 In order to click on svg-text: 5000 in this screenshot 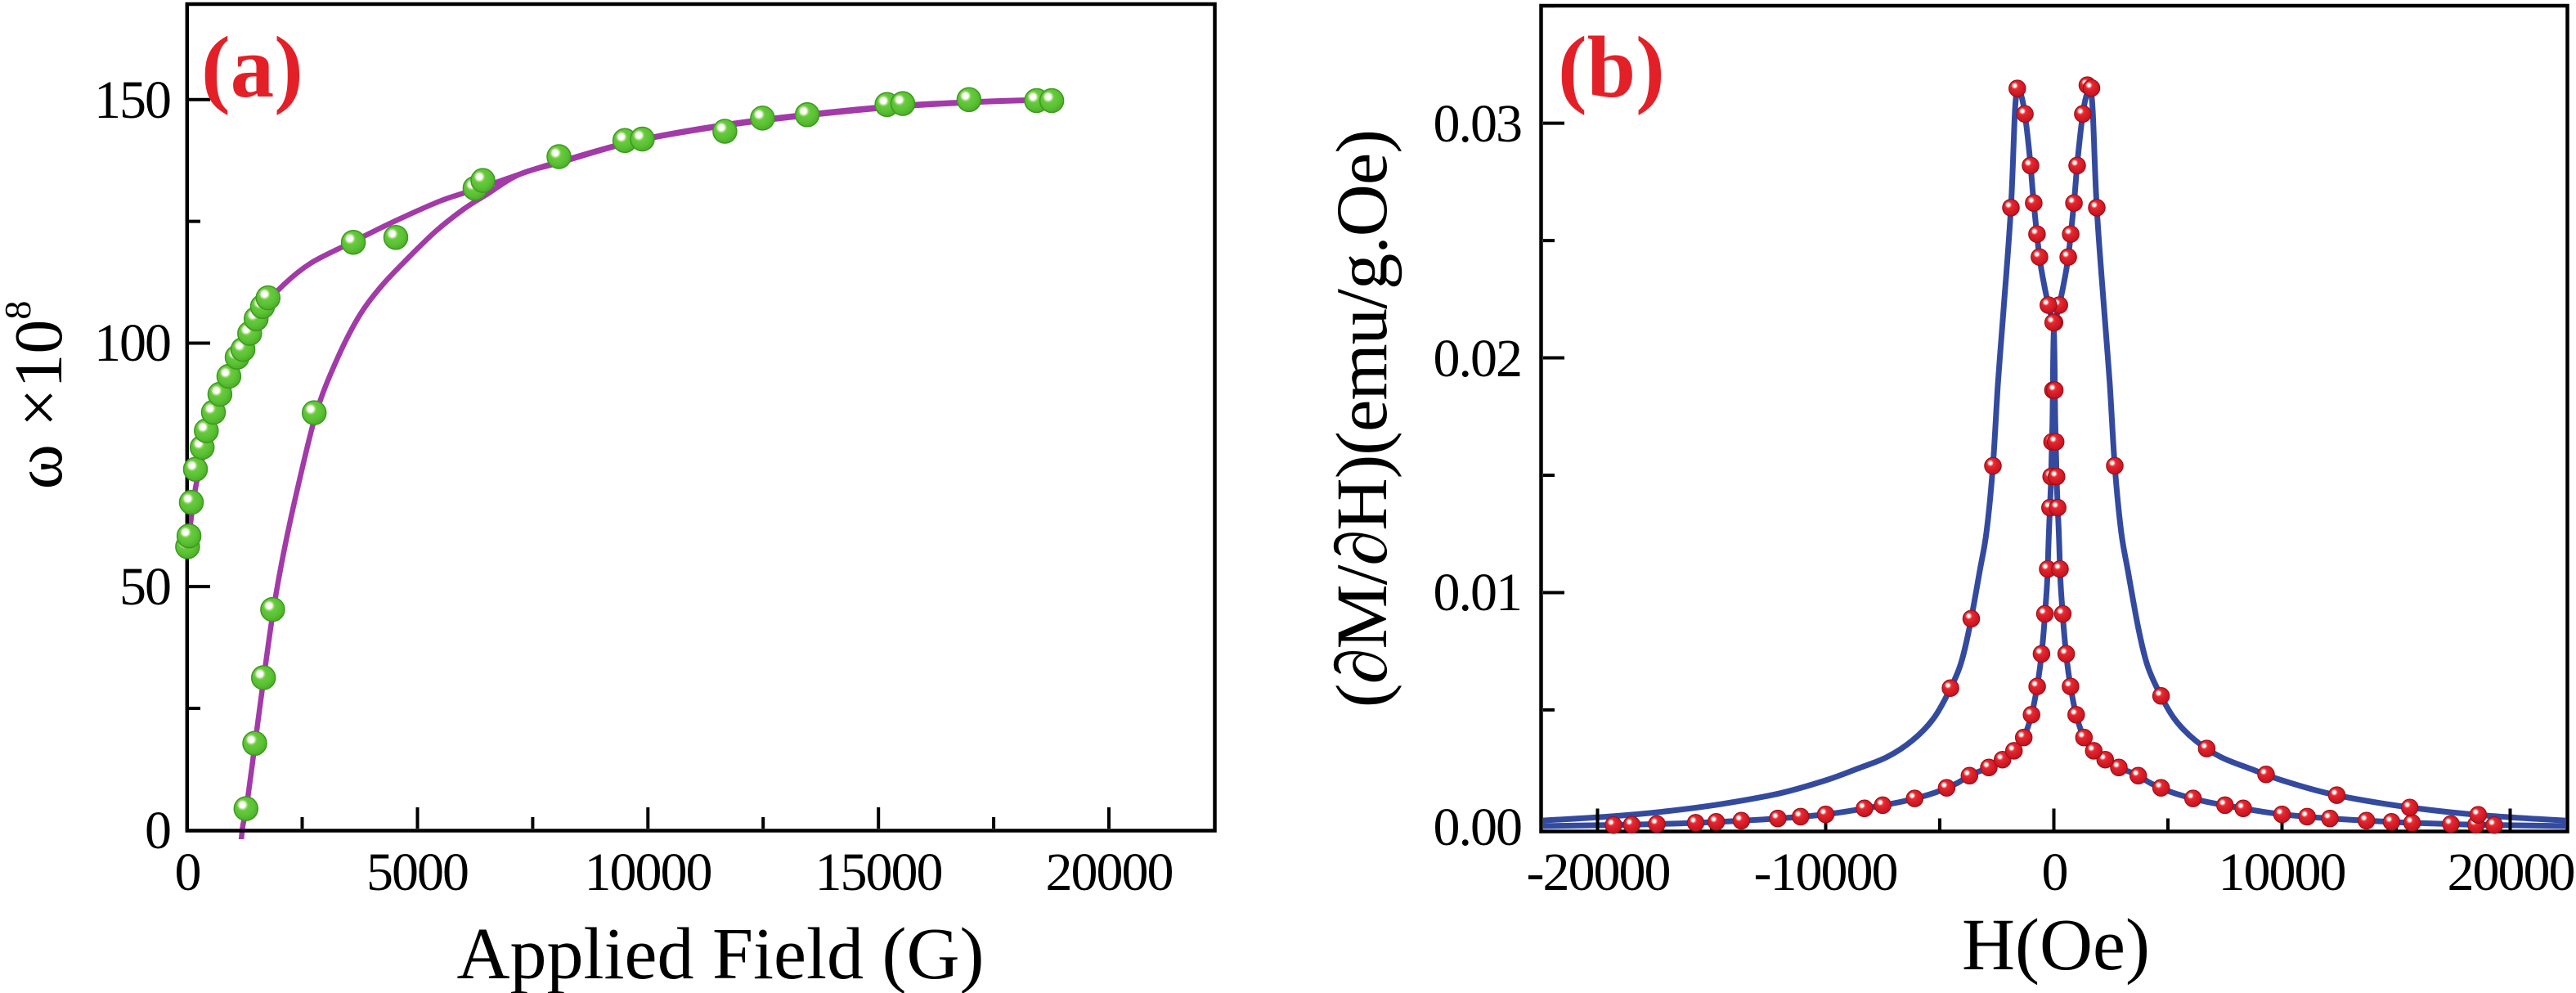, I will do `click(417, 872)`.